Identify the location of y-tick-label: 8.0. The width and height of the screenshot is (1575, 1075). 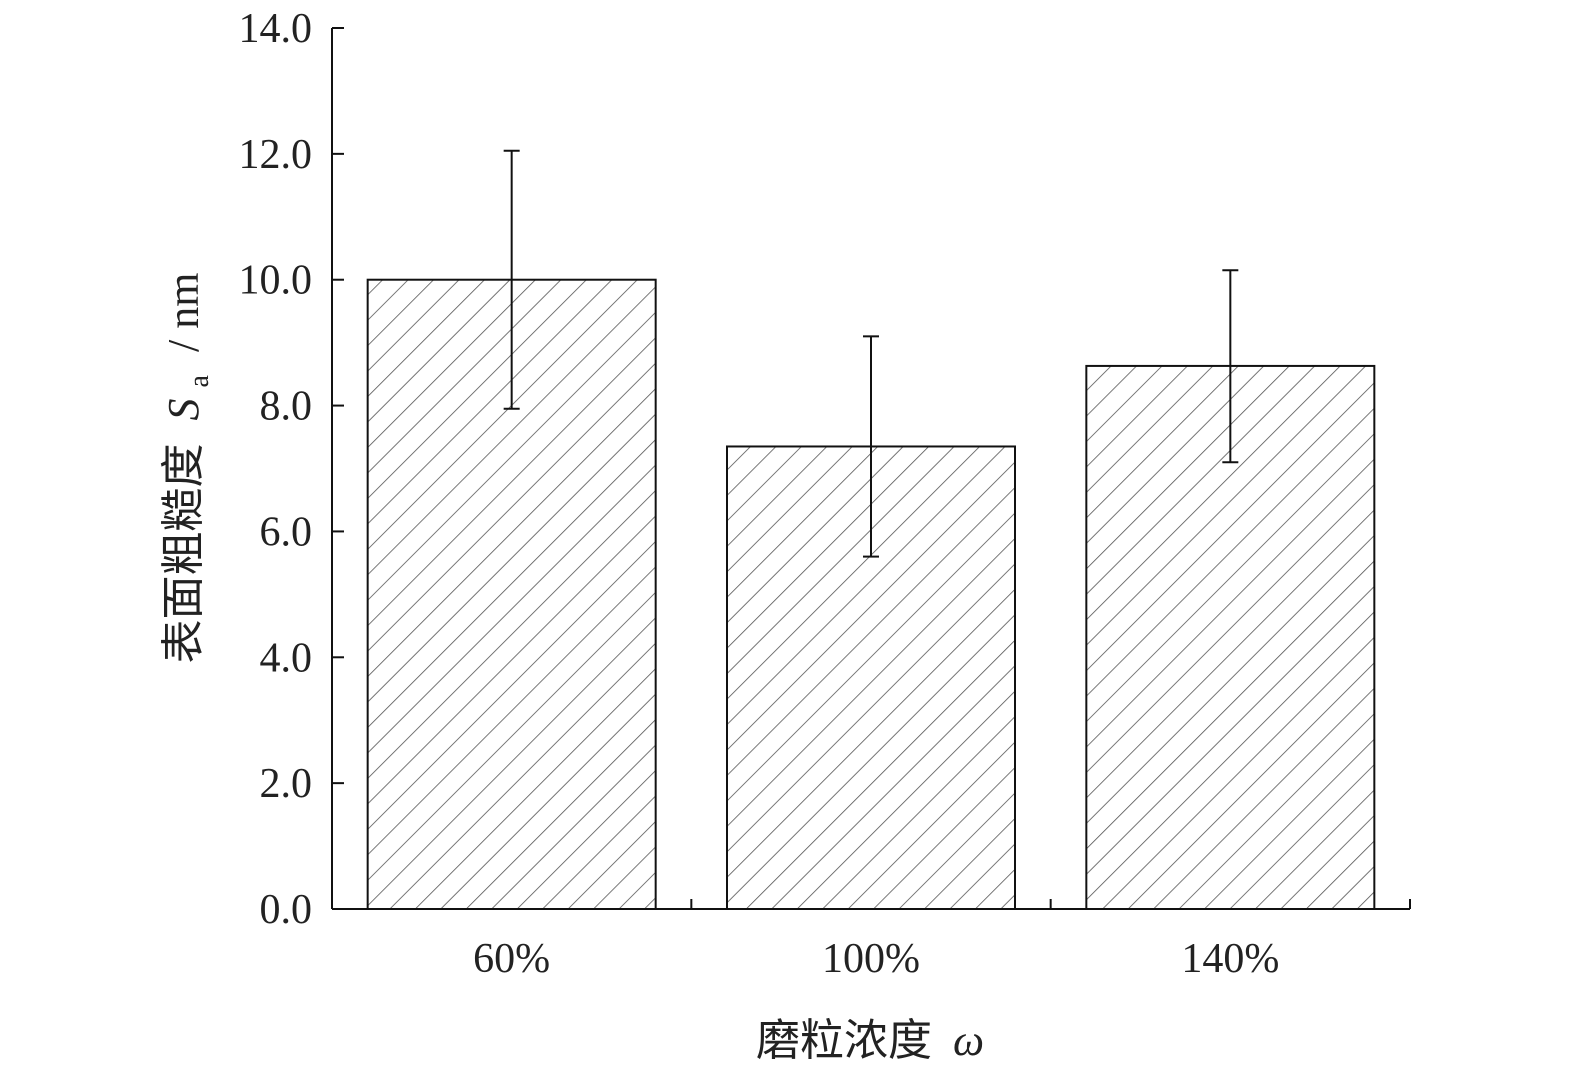
(286, 407).